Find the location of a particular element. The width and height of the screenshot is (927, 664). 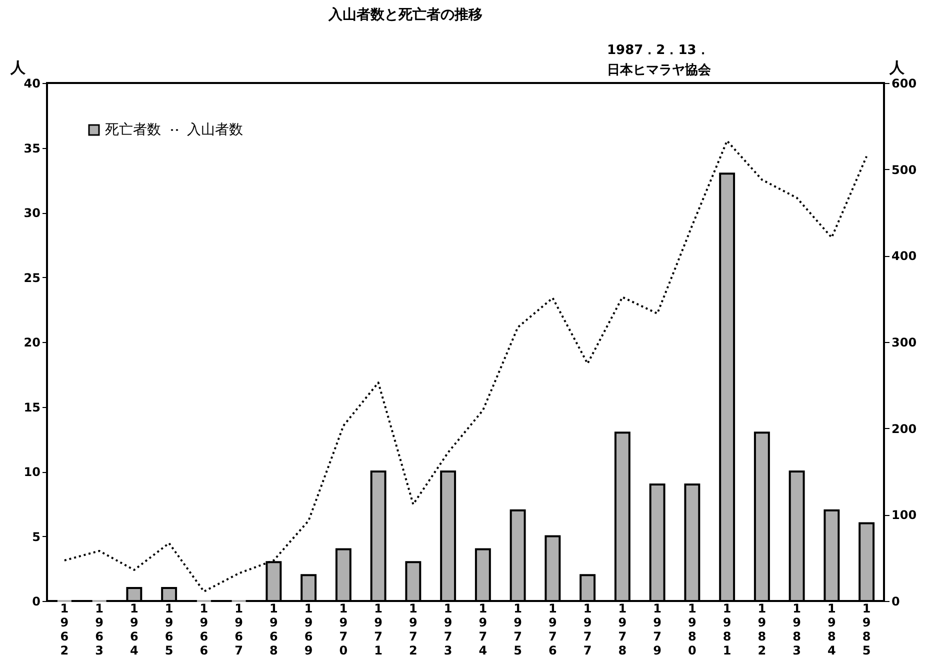

y-tick-label: 20 is located at coordinates (32, 343).